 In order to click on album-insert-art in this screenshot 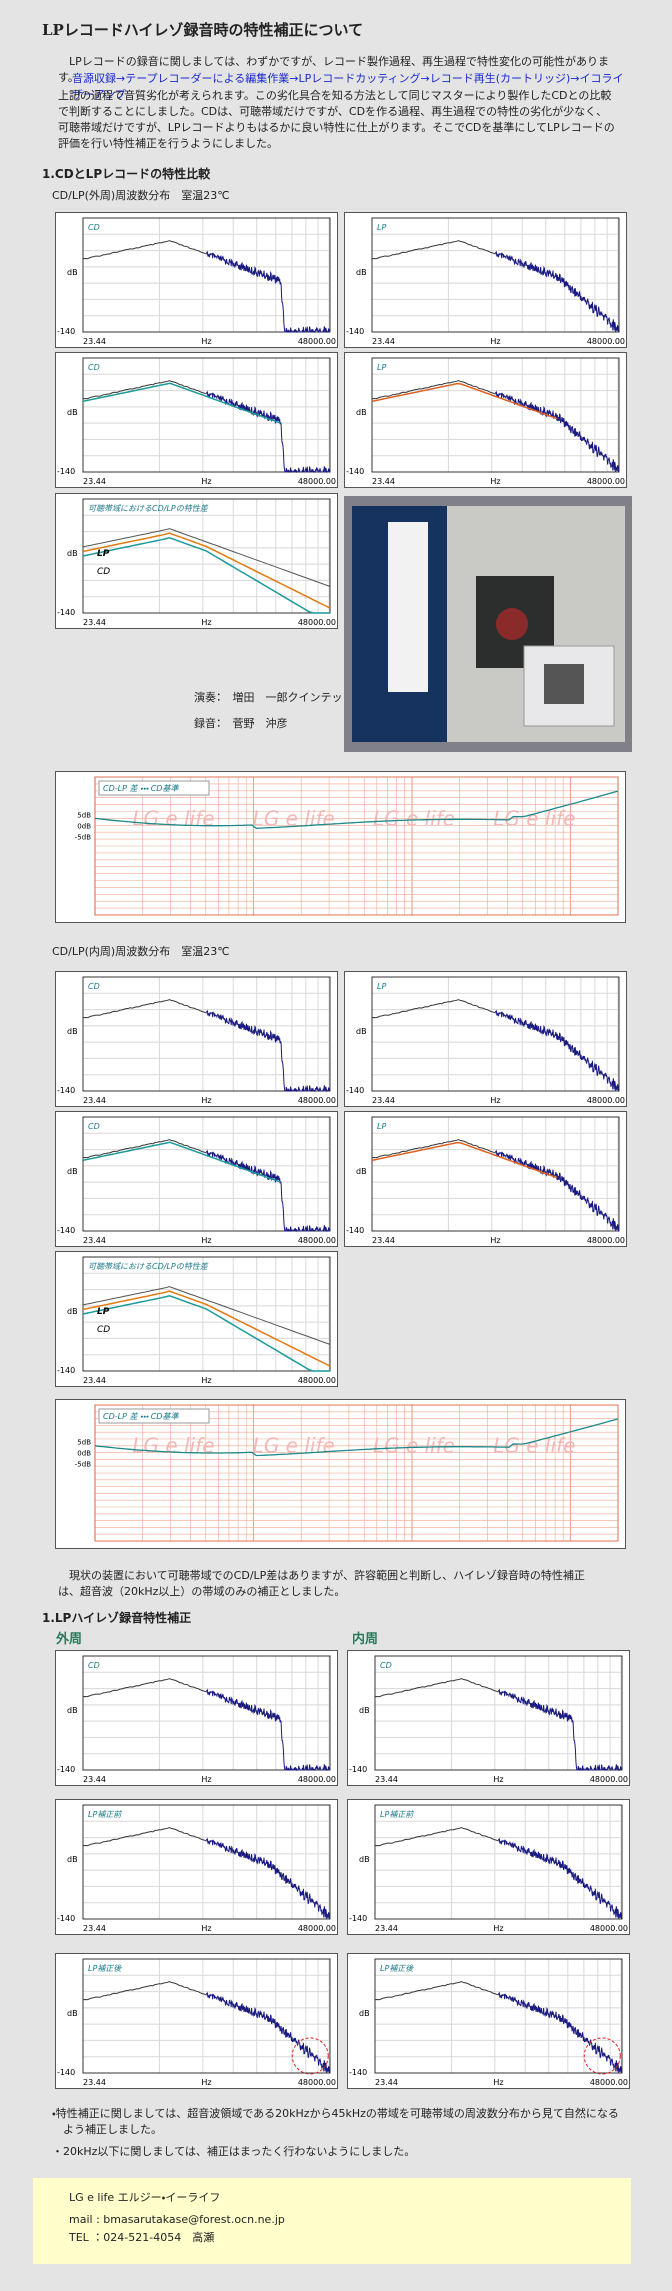, I will do `click(564, 684)`.